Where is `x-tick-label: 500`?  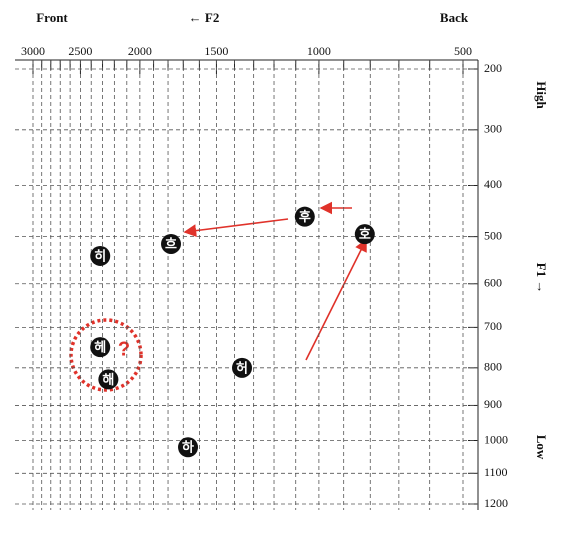 x-tick-label: 500 is located at coordinates (463, 51).